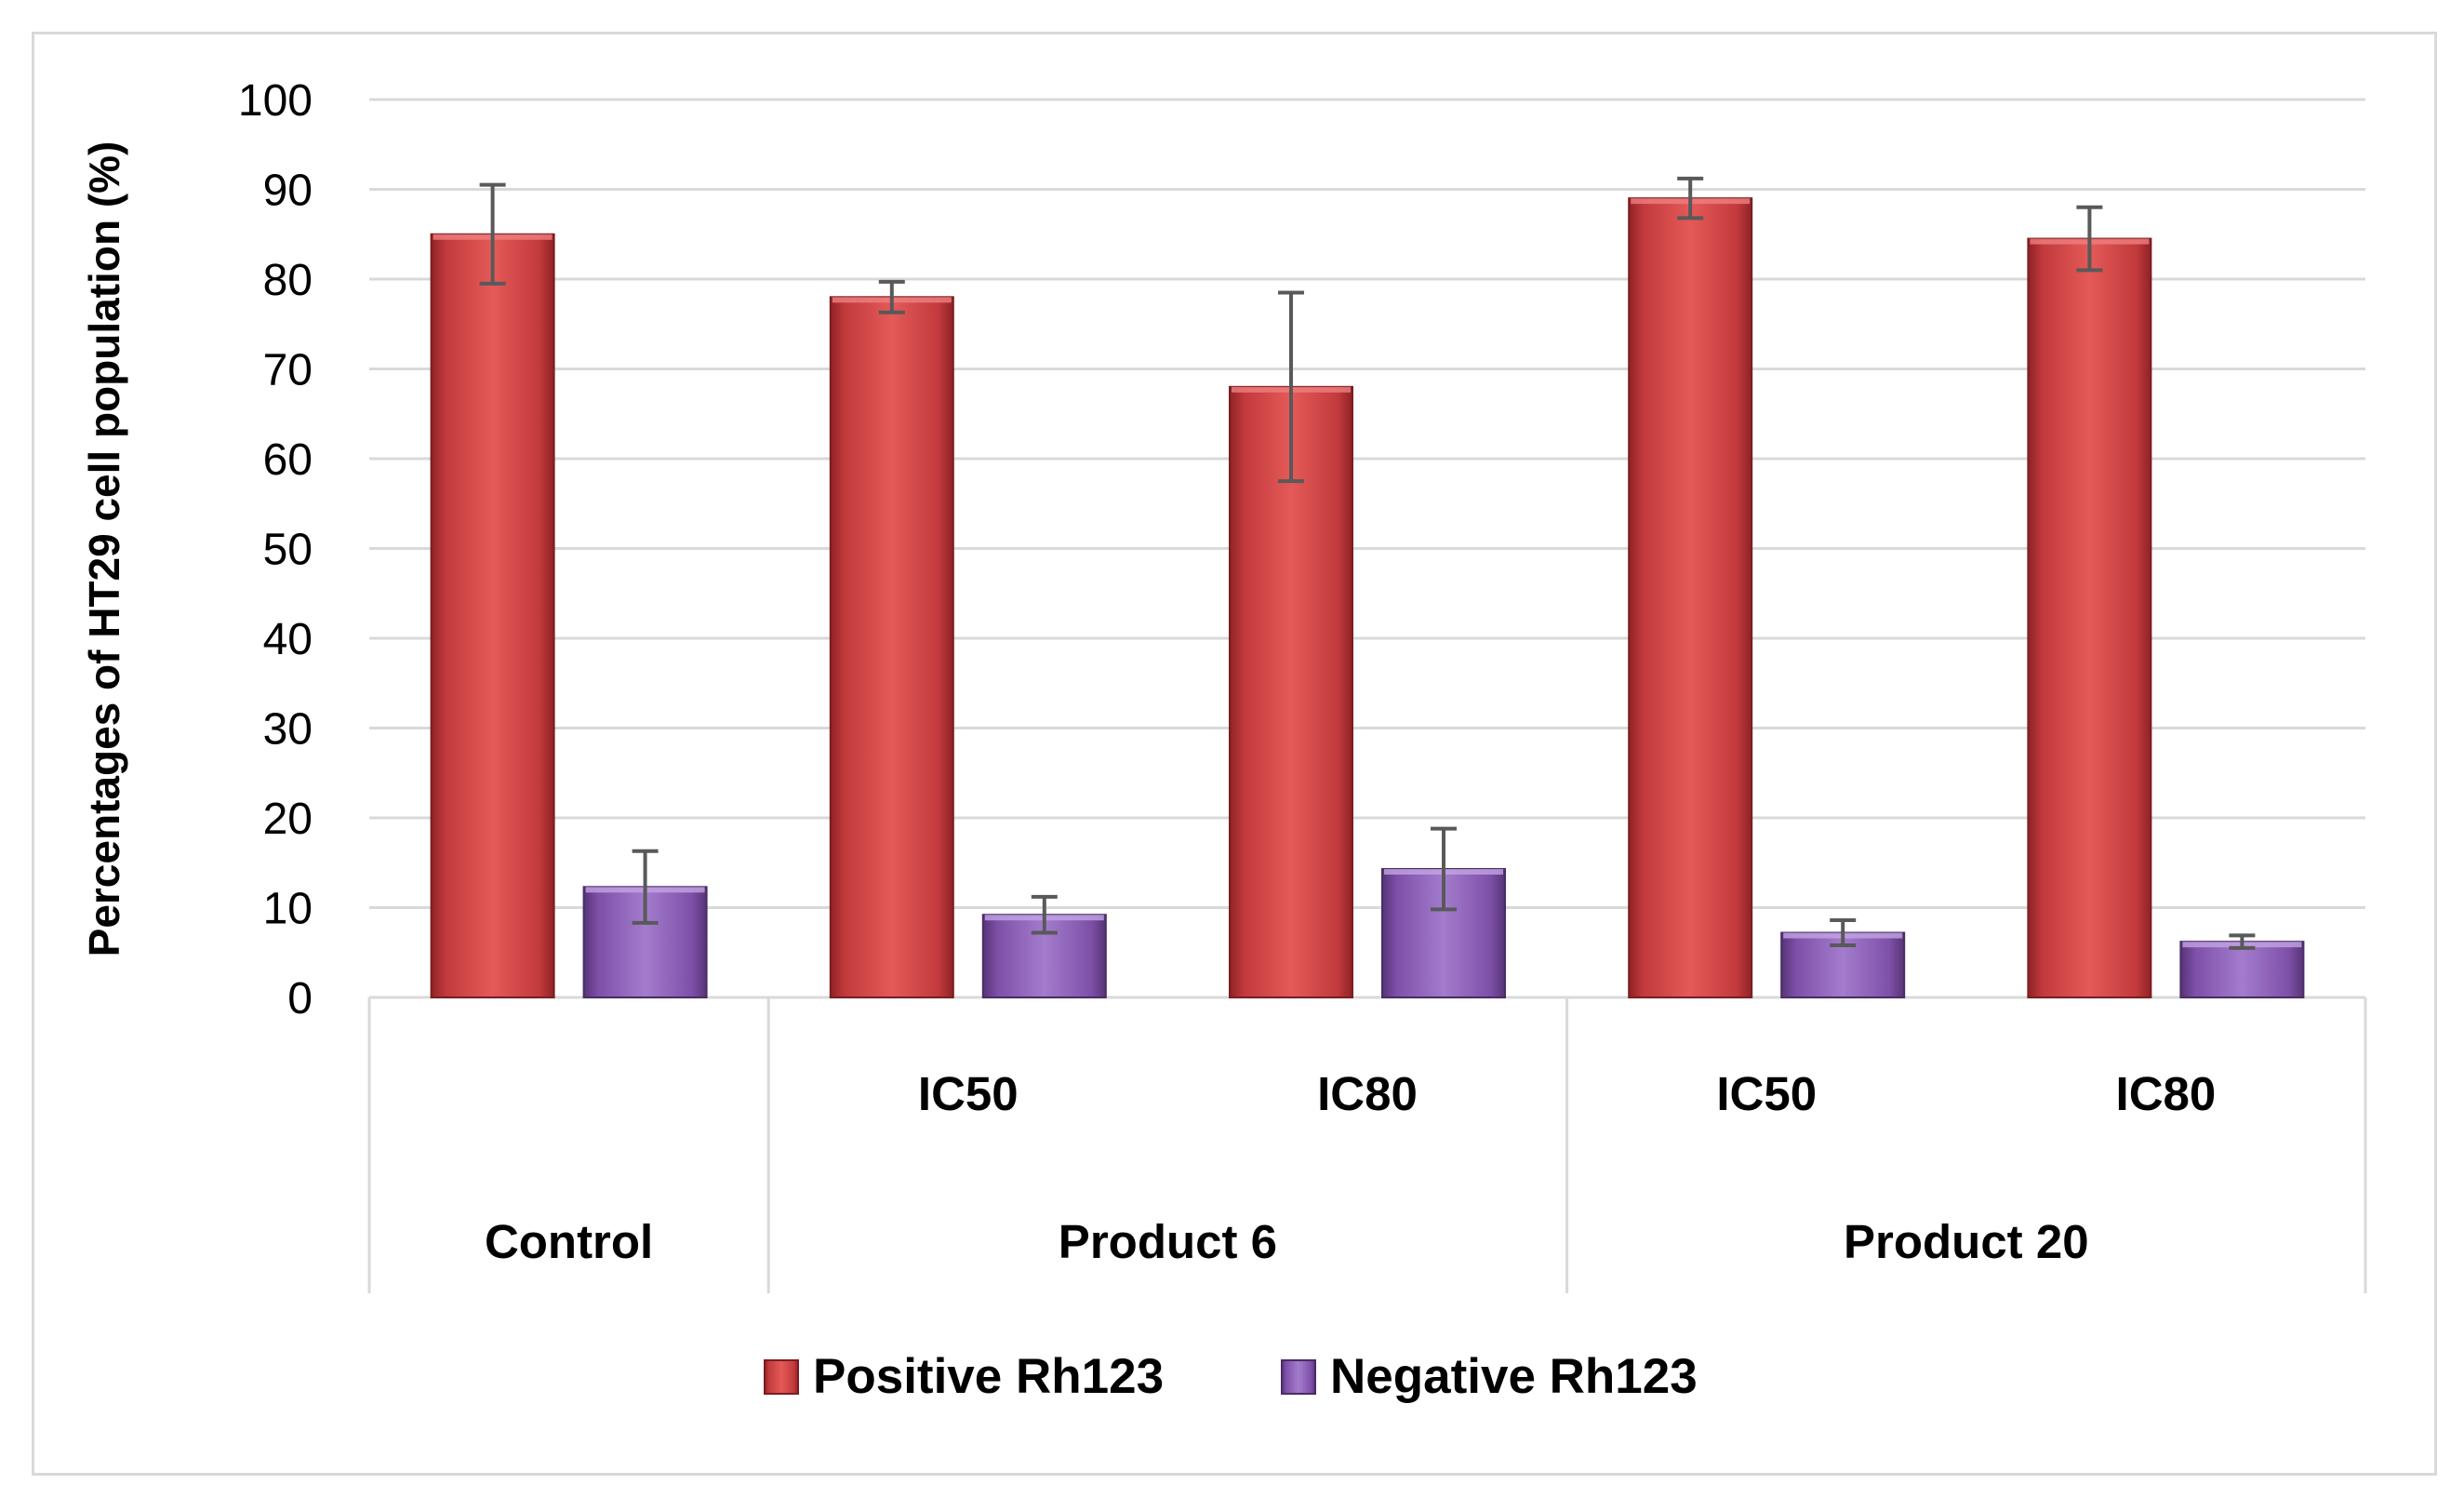 The height and width of the screenshot is (1511, 2464). I want to click on y-axis-title: Percentages of HT29 cell population (%), so click(104, 549).